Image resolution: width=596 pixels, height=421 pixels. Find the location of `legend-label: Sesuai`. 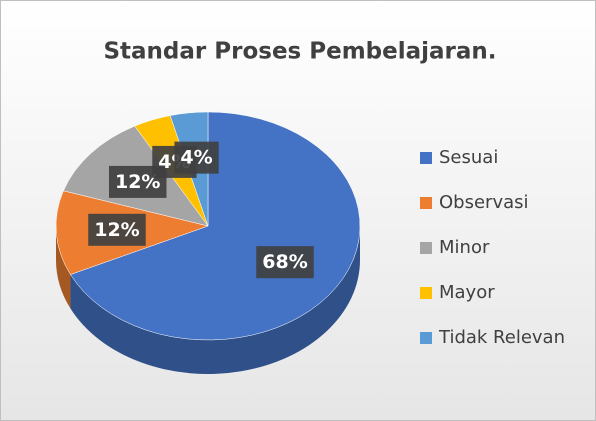

legend-label: Sesuai is located at coordinates (468, 157).